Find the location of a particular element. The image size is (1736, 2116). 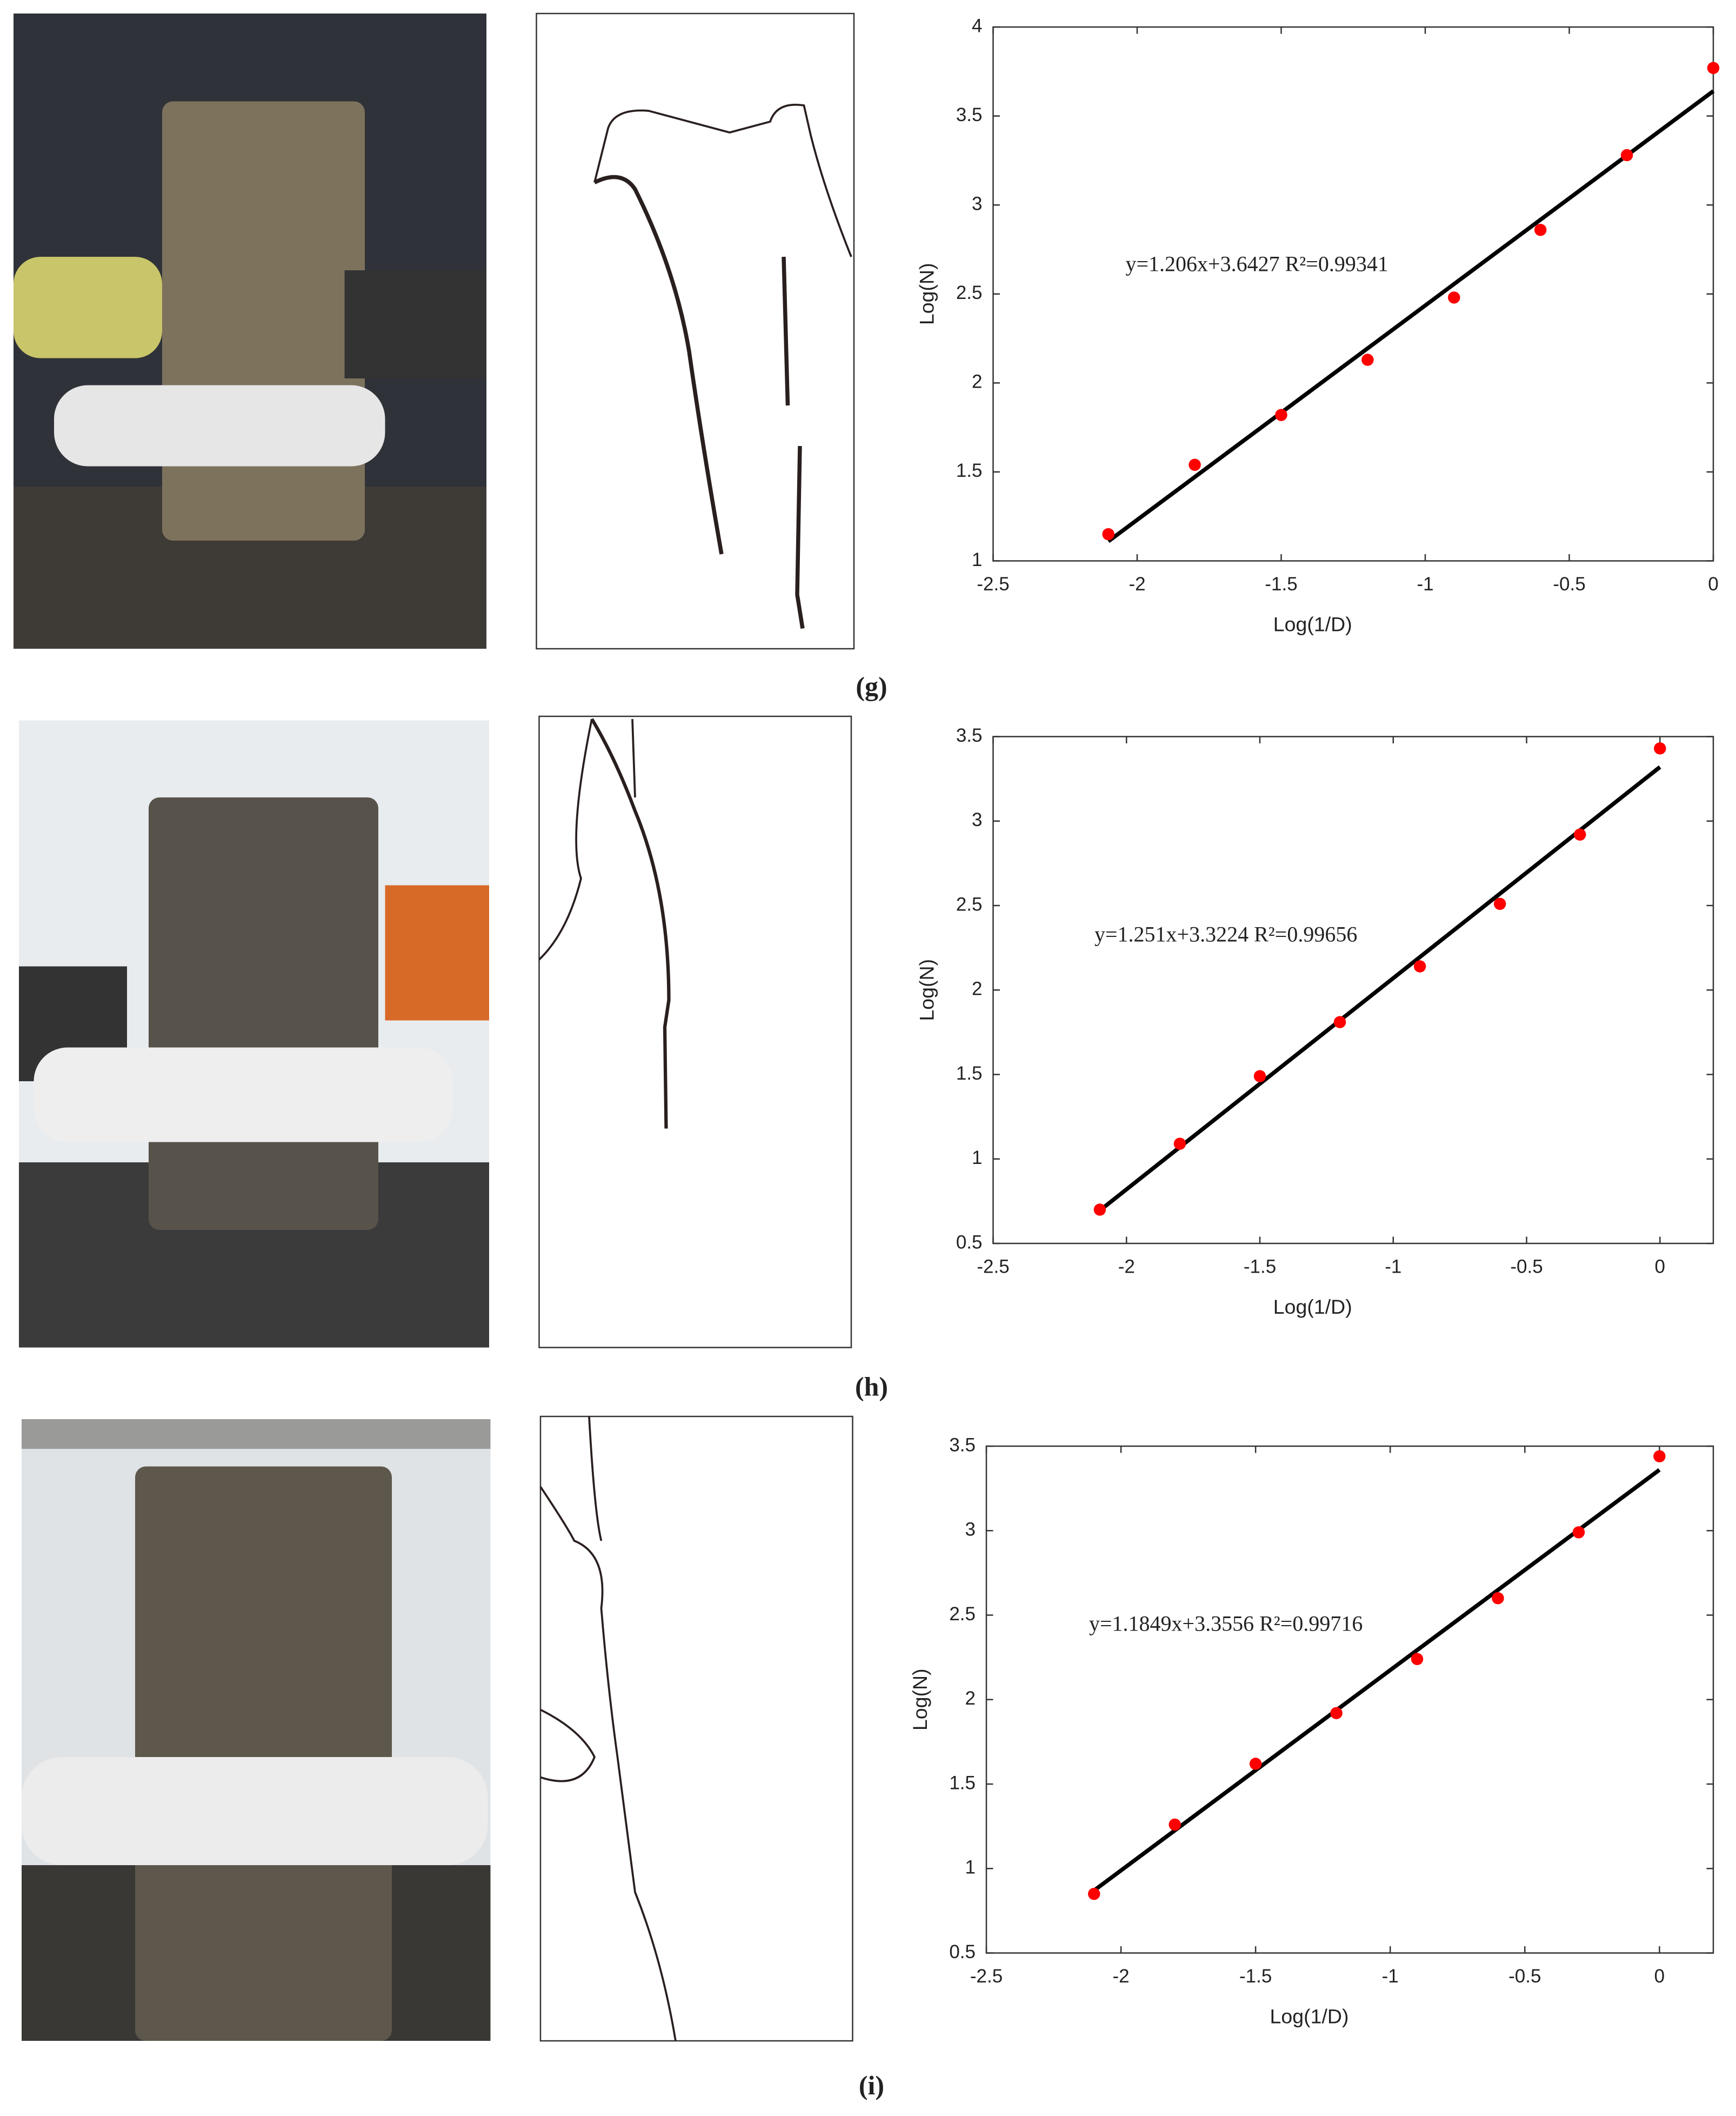

fit-annotation: y=1.1849x+3.3556 R²=0.99716 is located at coordinates (1226, 1624).